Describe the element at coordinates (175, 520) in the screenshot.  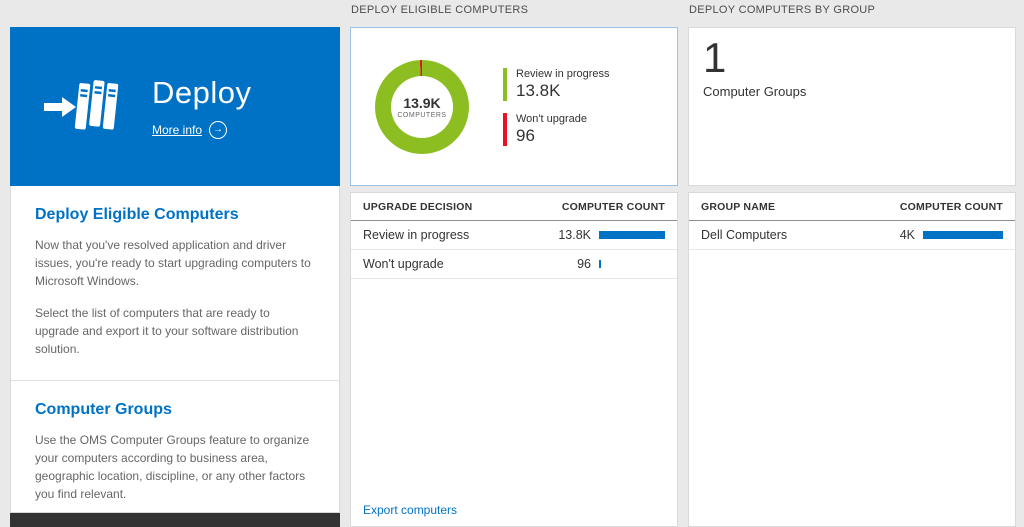
I see `left-panel-footer` at that location.